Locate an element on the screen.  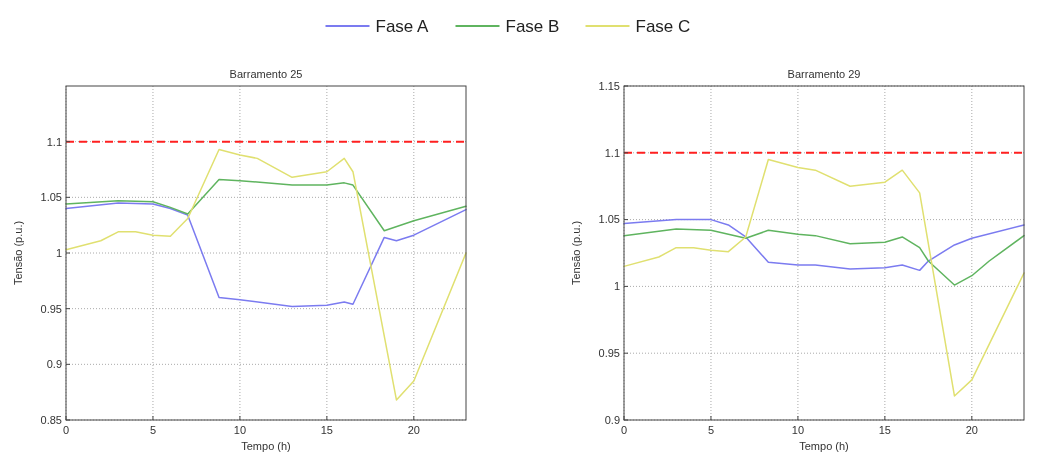
legend-label: Fase A is located at coordinates (402, 26).